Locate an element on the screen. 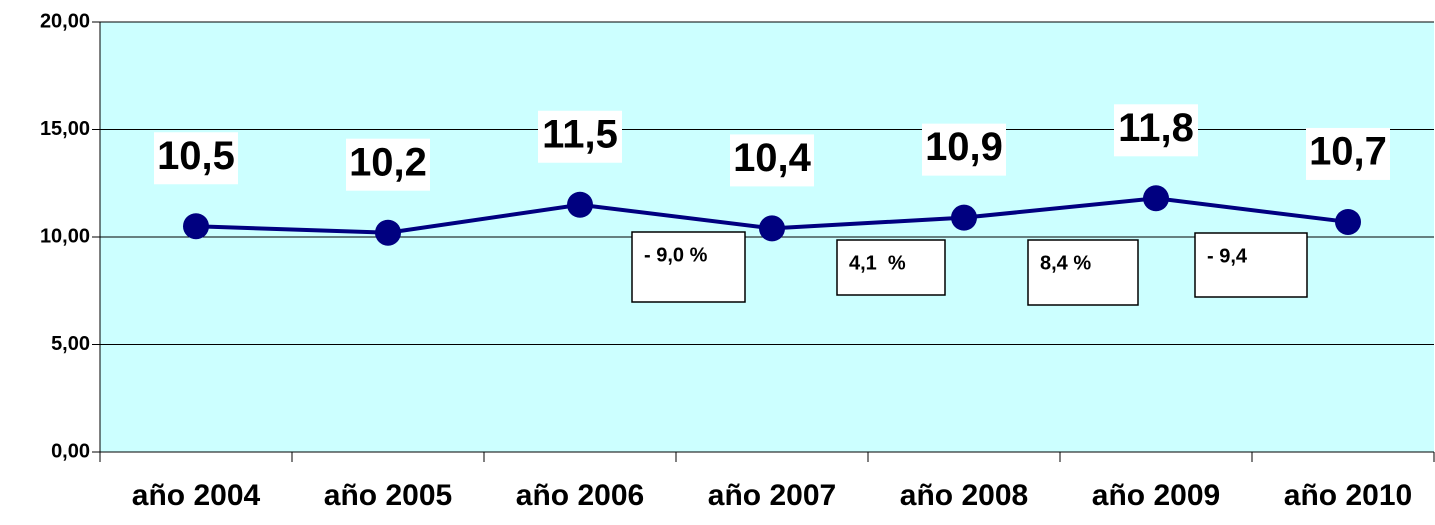 This screenshot has width=1435, height=525. annotation: 4,1 % is located at coordinates (877, 263).